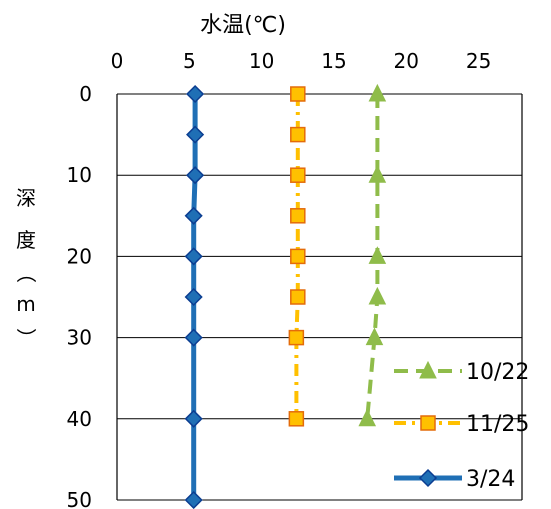  Describe the element at coordinates (454, 479) in the screenshot. I see `legend-entry: 3/24` at that location.